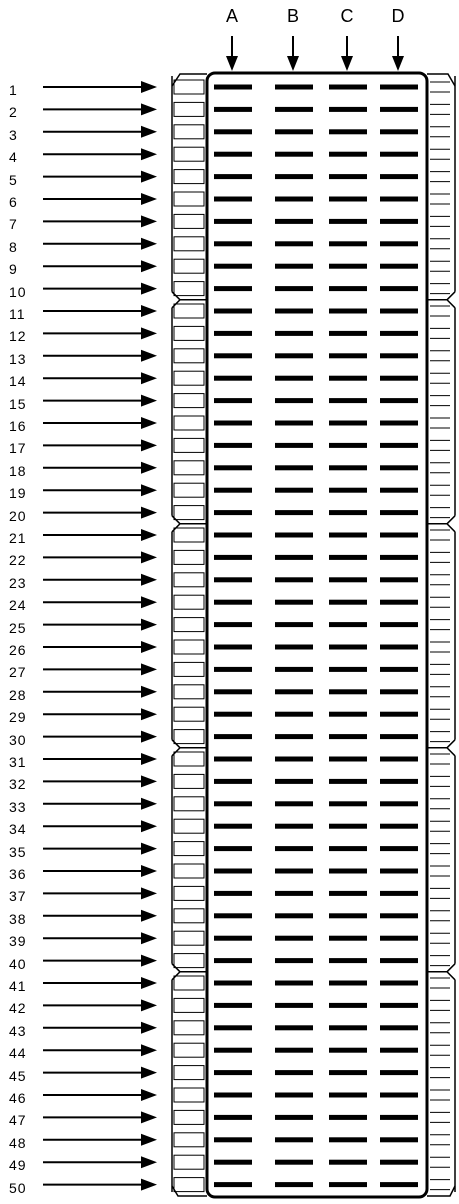  Describe the element at coordinates (18, 1142) in the screenshot. I see `row-label: 48` at that location.